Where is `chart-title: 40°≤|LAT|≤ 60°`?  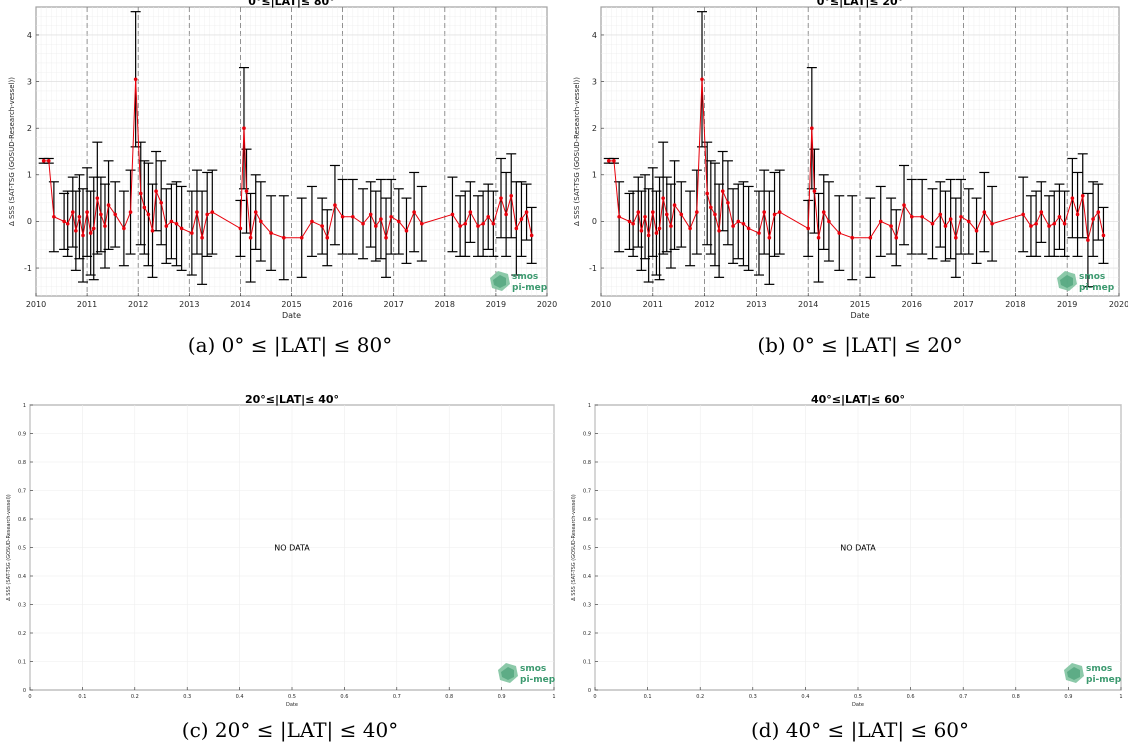
chart-title: 40°≤|LAT|≤ 60° is located at coordinates (858, 399).